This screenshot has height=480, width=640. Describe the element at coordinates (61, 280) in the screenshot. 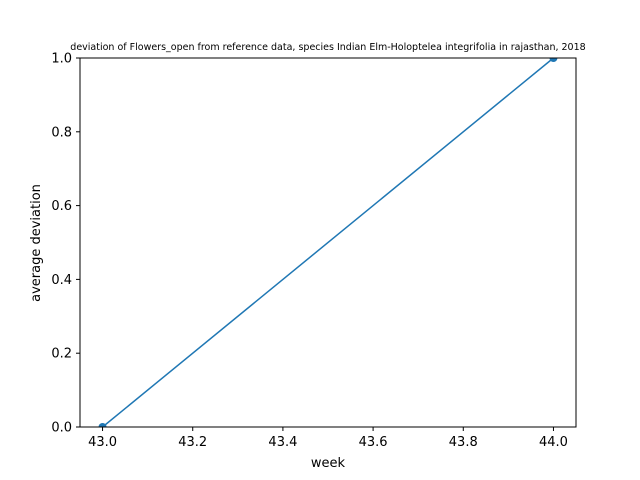

I see `y-tick-label: 0.4` at that location.